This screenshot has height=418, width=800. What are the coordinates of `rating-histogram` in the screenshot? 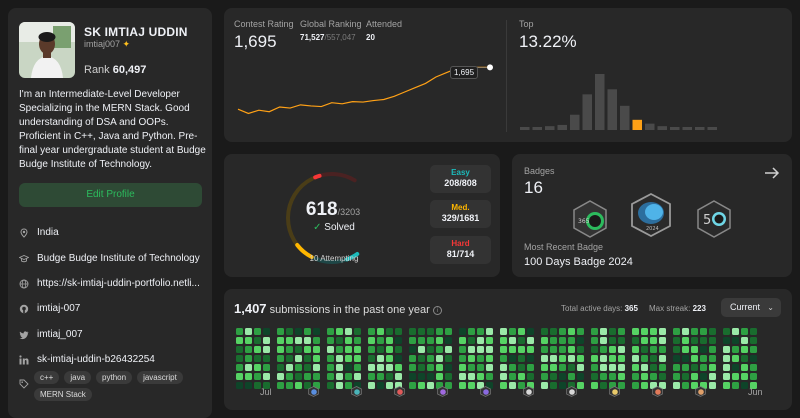 It's located at (651, 99).